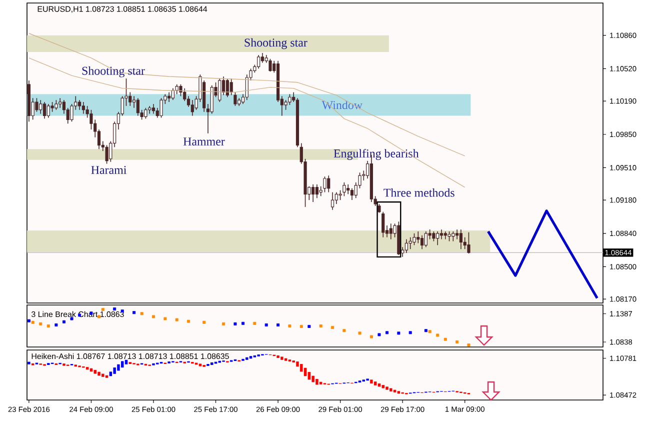 This screenshot has height=422, width=647. What do you see at coordinates (276, 44) in the screenshot?
I see `band-label: Shooting star` at bounding box center [276, 44].